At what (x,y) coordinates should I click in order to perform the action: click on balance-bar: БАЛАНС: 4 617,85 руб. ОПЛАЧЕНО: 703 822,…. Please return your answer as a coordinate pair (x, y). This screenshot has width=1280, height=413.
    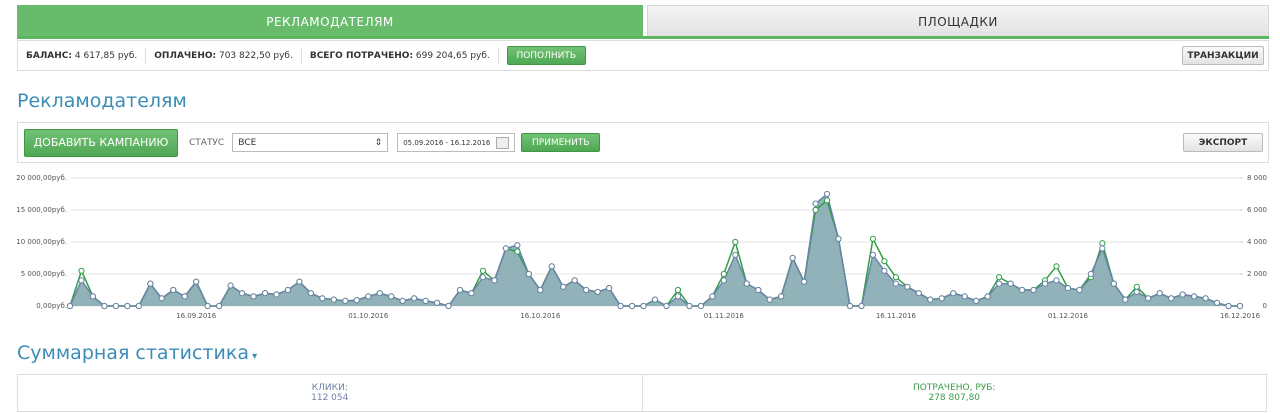
    Looking at the image, I should click on (643, 55).